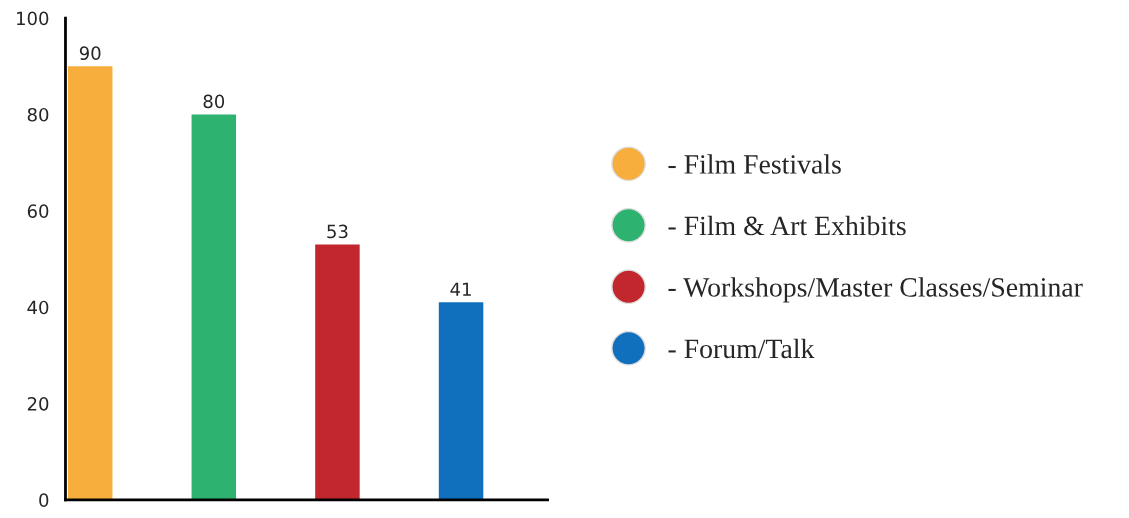 This screenshot has width=1129, height=518. What do you see at coordinates (38, 307) in the screenshot?
I see `y-tick-label: 40` at bounding box center [38, 307].